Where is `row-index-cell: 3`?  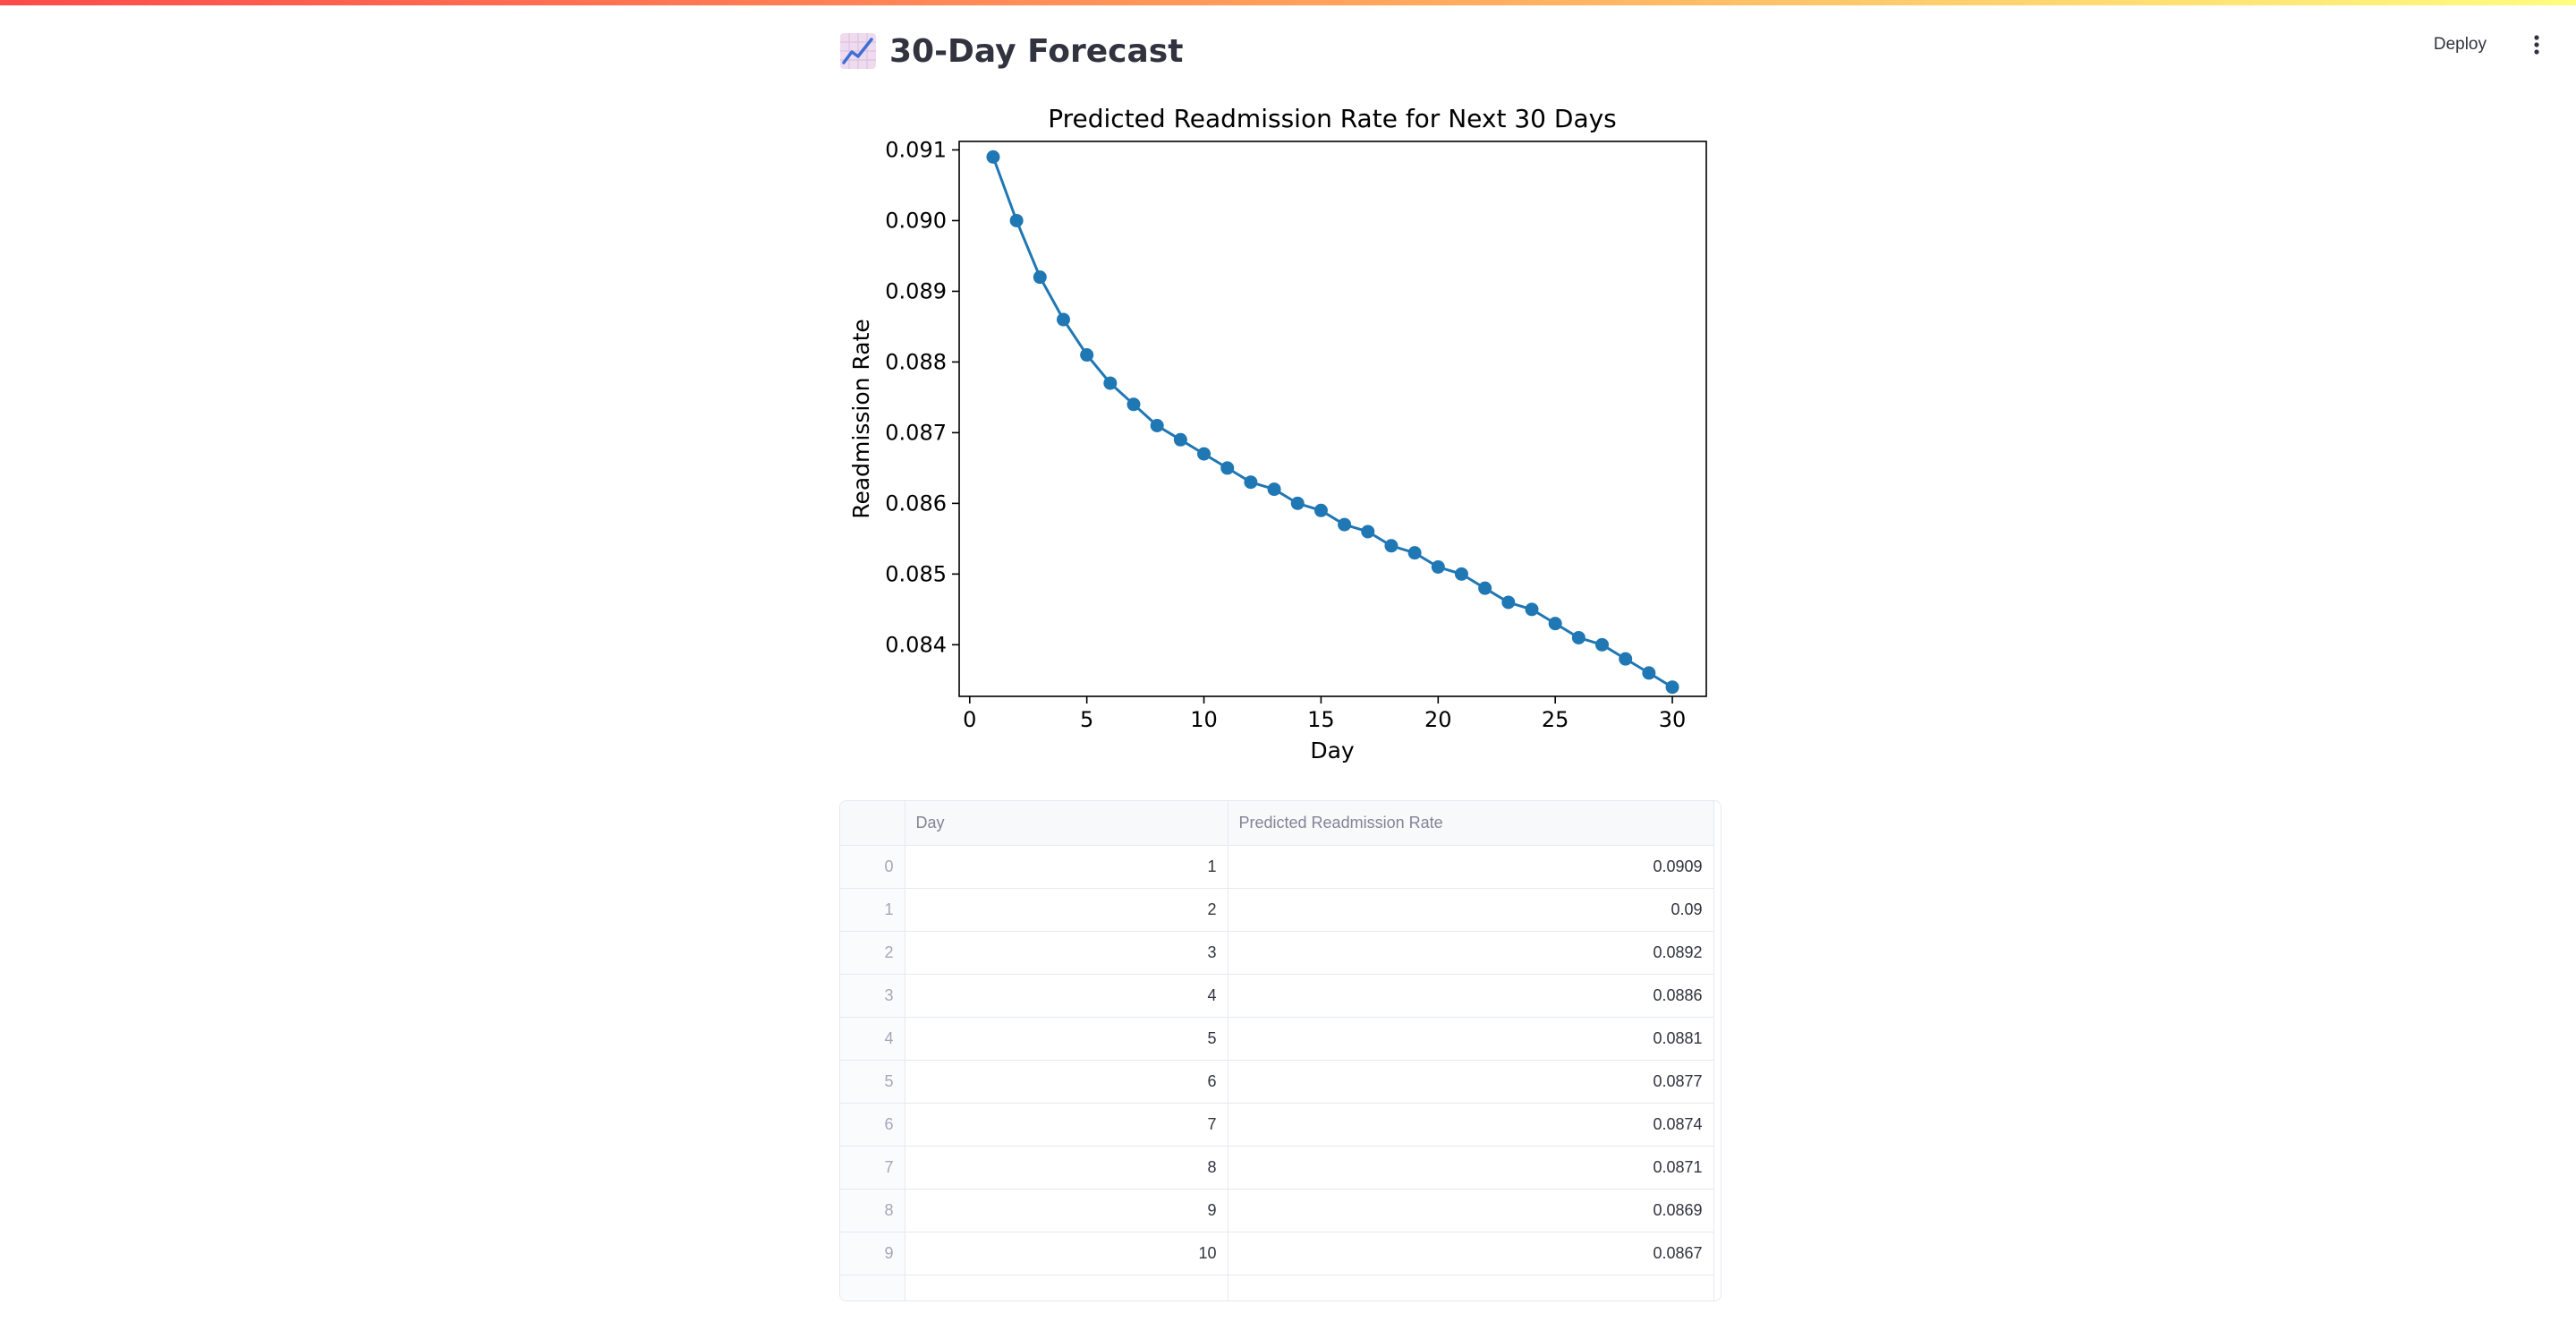 row-index-cell: 3 is located at coordinates (872, 996).